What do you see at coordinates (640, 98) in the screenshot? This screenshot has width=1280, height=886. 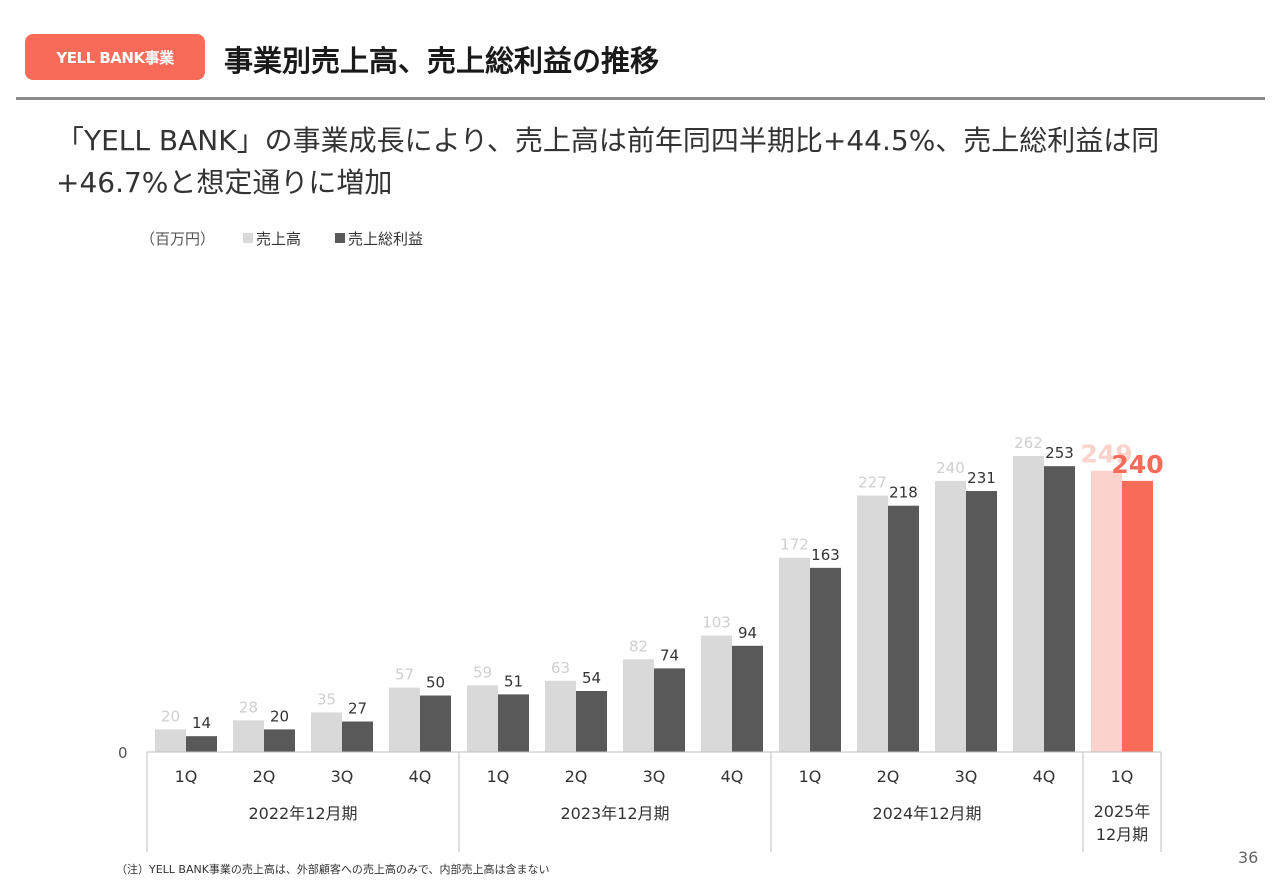 I see `title-divider` at bounding box center [640, 98].